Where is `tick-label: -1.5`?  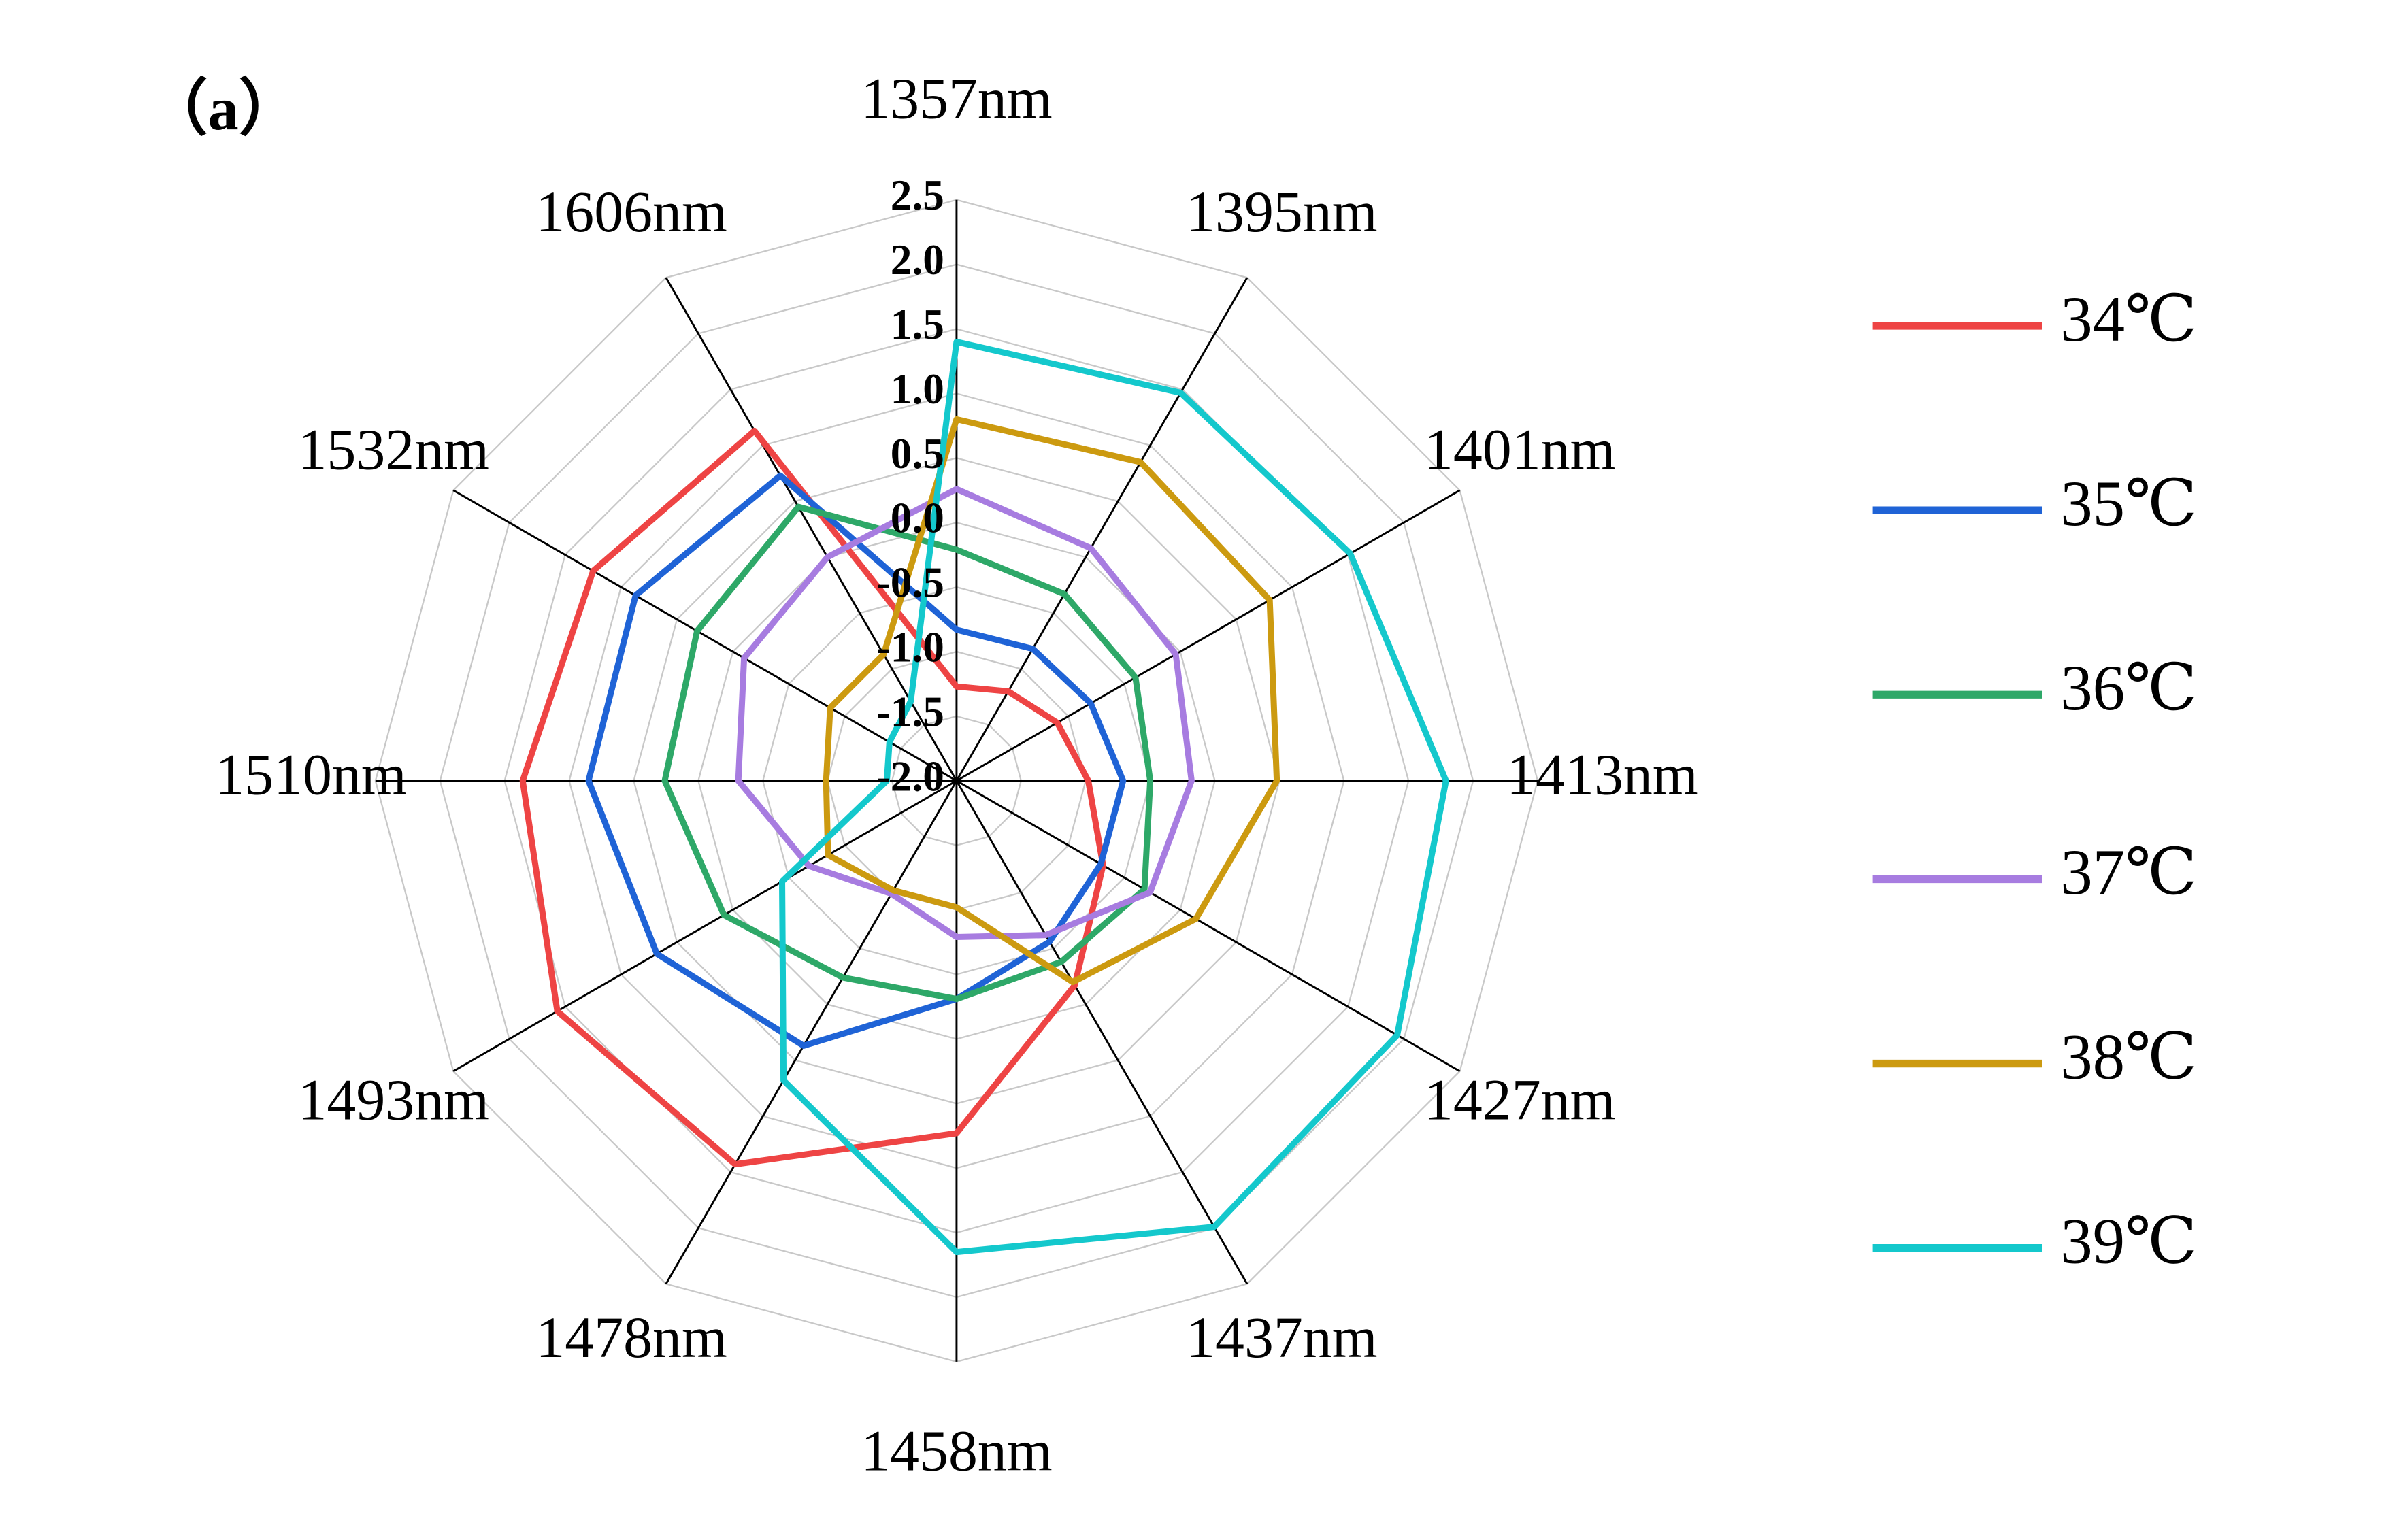
tick-label: -1.5 is located at coordinates (910, 711).